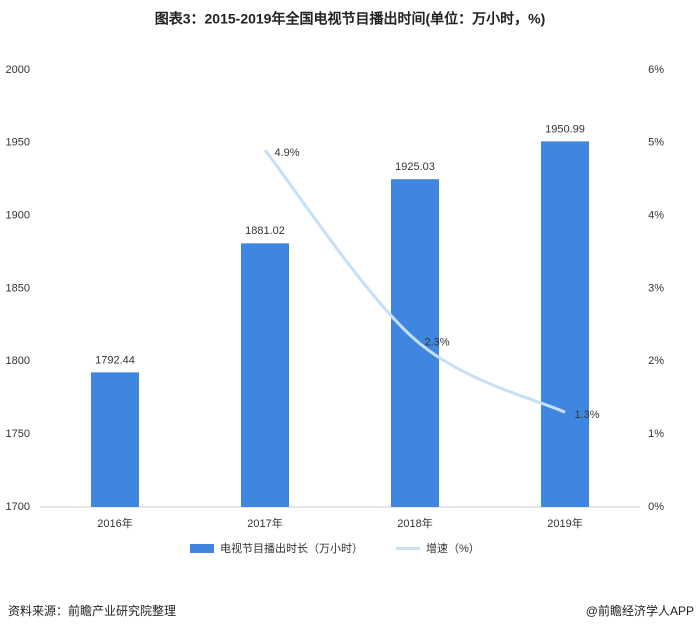 This screenshot has width=700, height=634. I want to click on line-value-label: 2.3%, so click(436, 342).